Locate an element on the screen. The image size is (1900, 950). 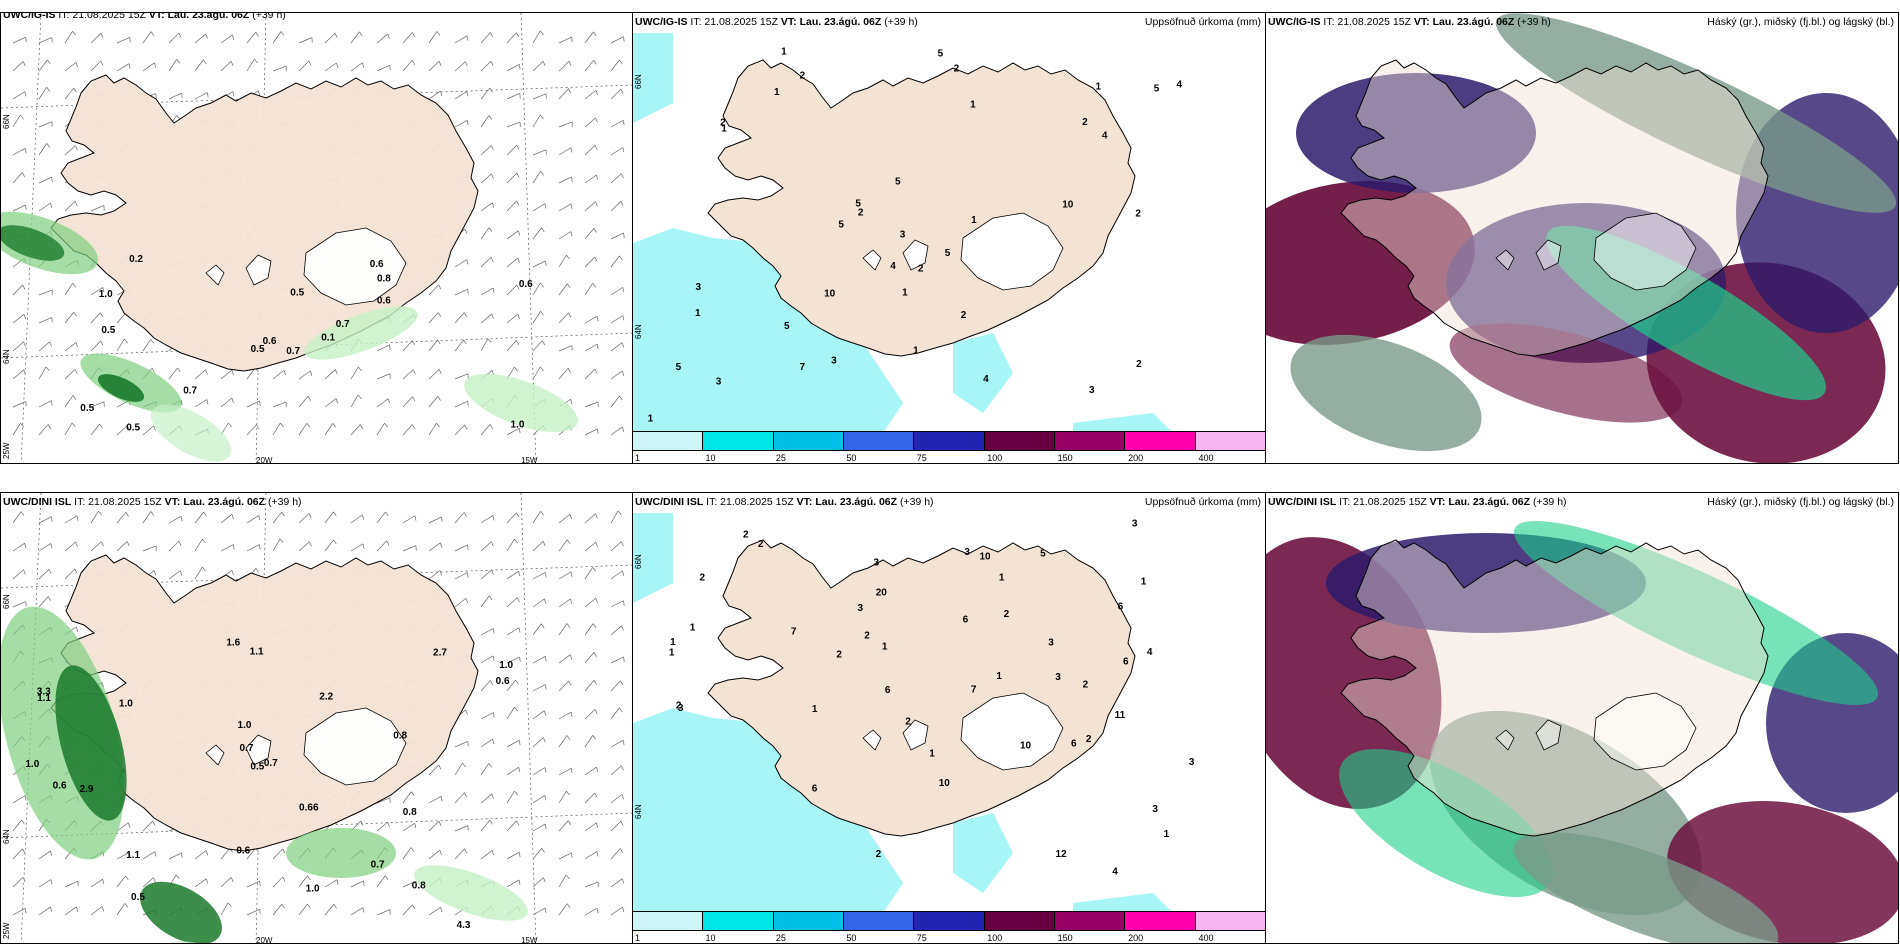
value-label: 10 is located at coordinates (945, 783).